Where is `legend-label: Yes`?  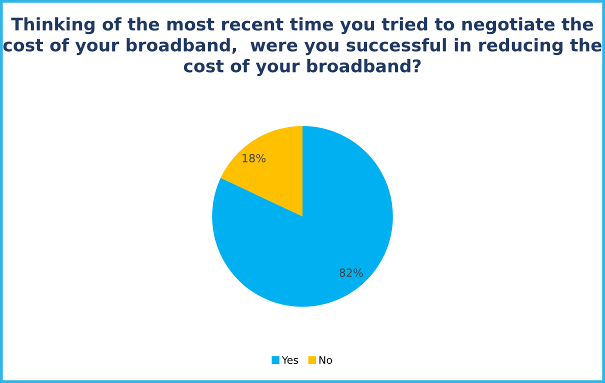
legend-label: Yes is located at coordinates (290, 360).